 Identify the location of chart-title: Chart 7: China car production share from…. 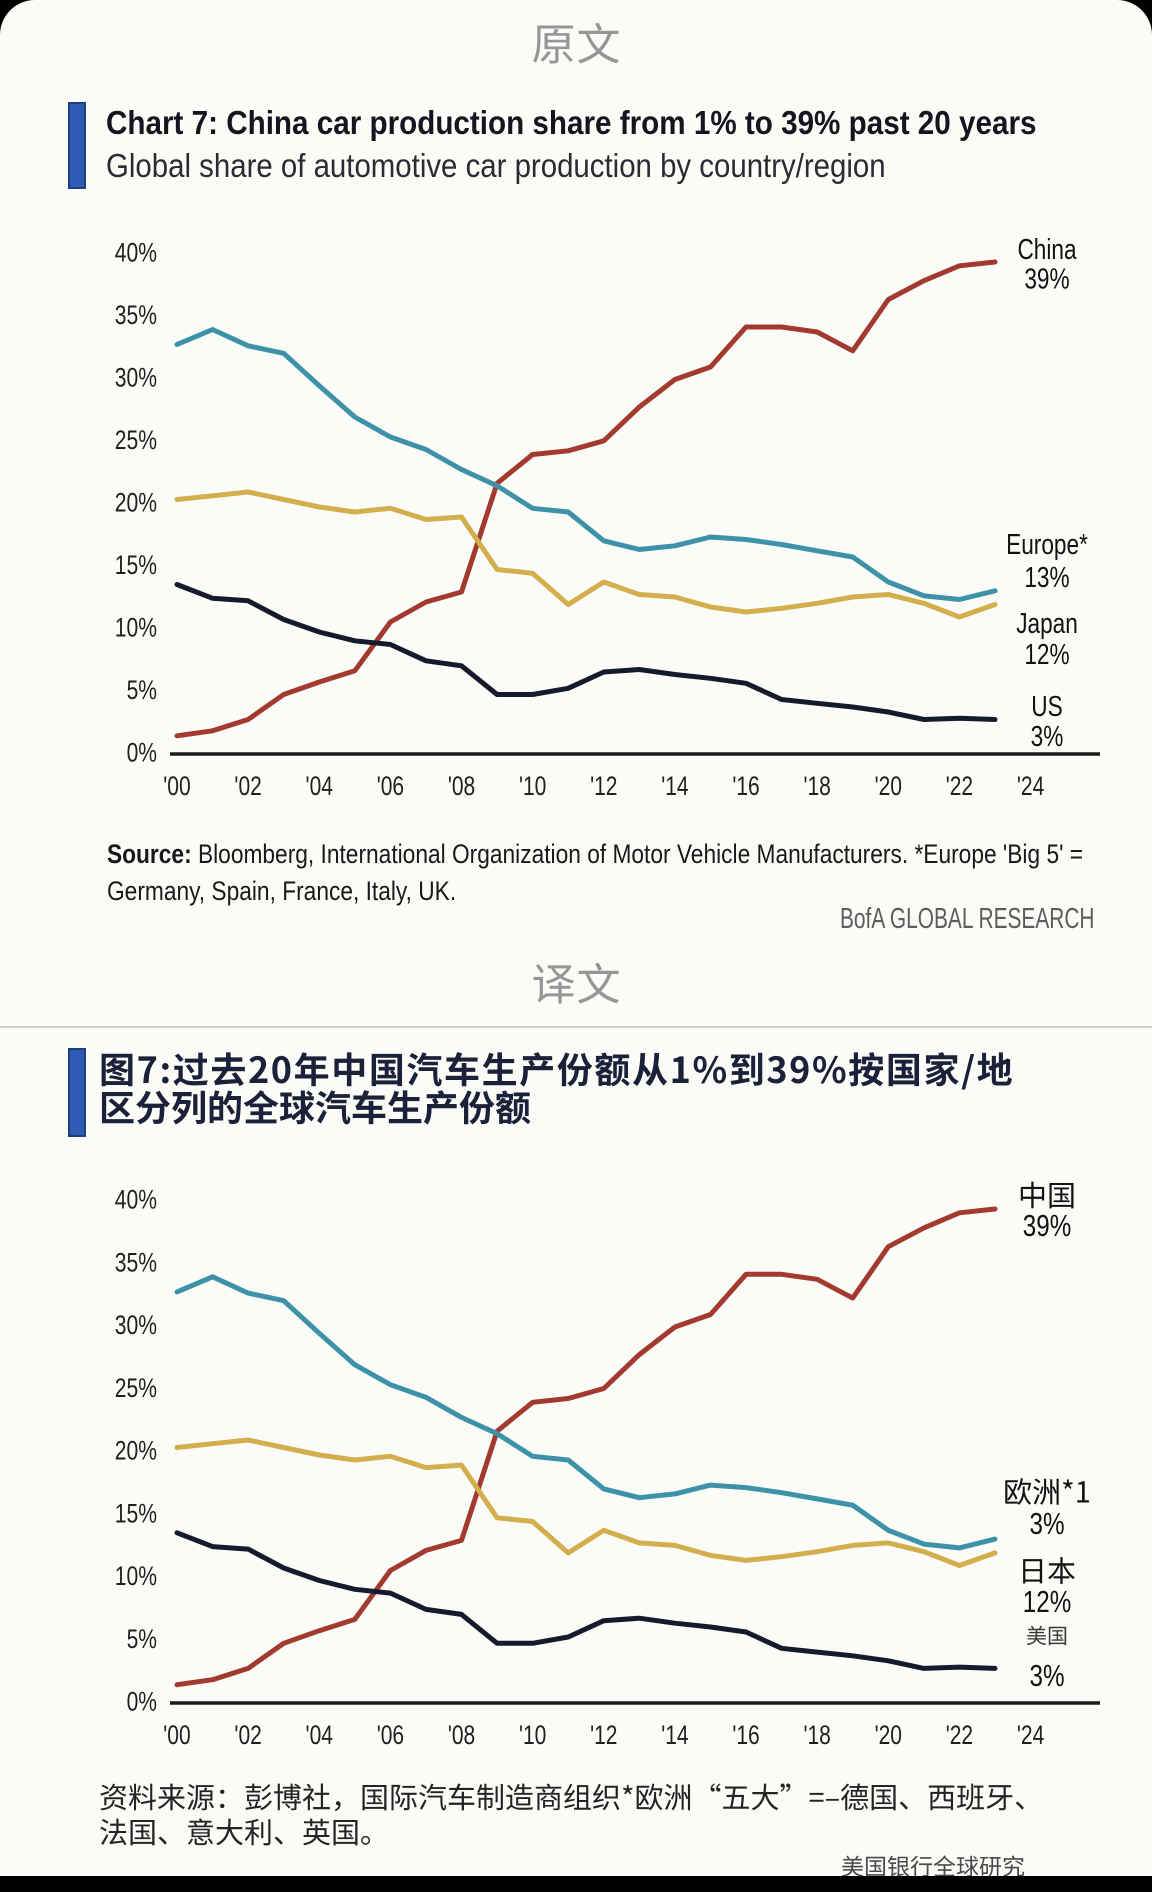
(571, 122).